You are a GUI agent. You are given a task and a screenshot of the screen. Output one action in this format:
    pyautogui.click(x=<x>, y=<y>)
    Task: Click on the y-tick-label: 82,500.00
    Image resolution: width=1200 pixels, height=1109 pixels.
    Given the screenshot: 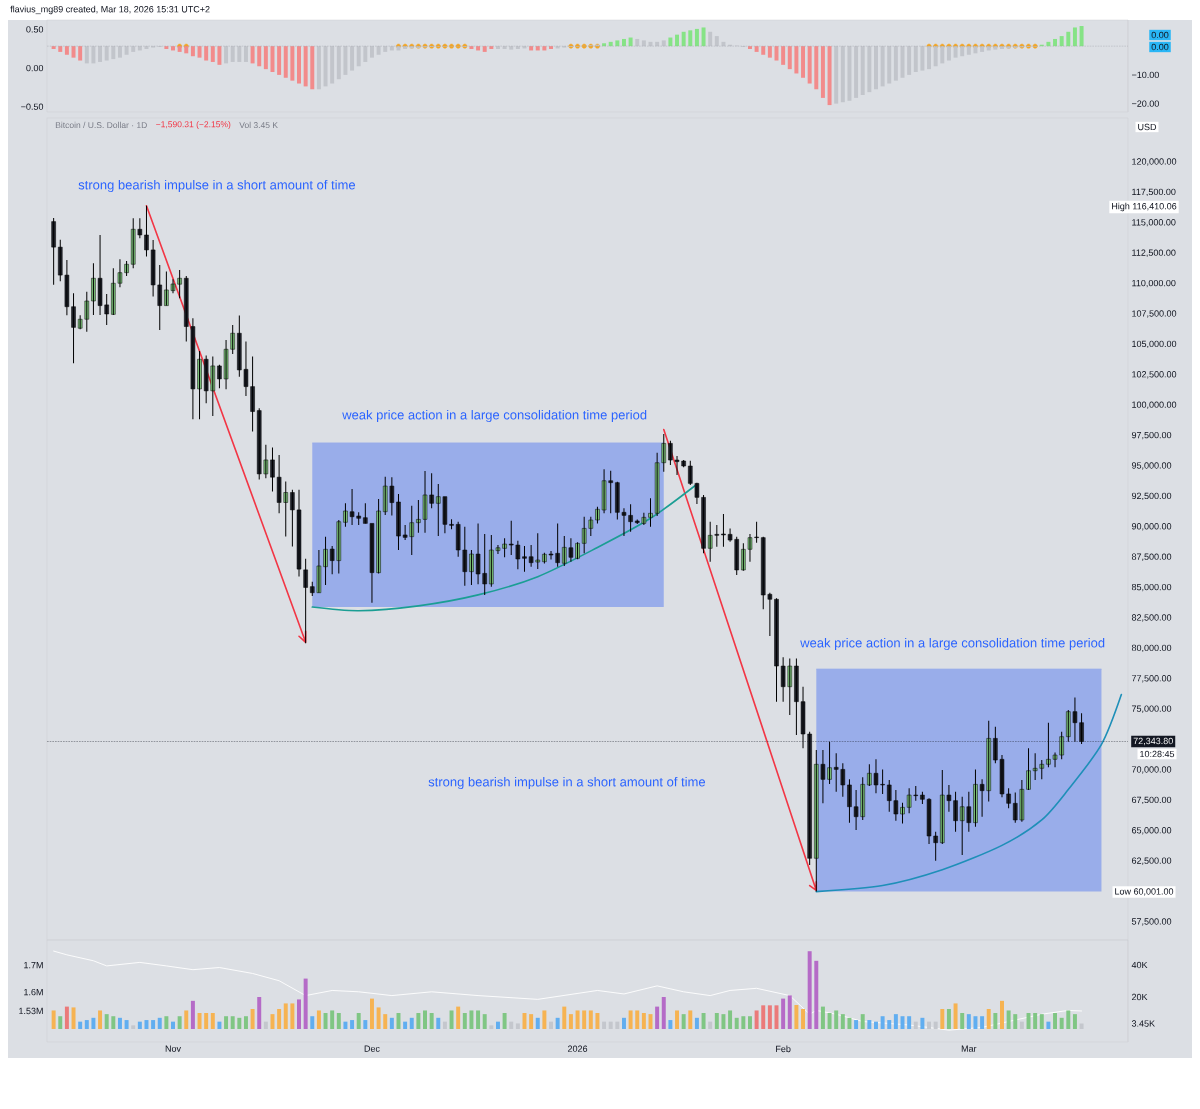 What is the action you would take?
    pyautogui.click(x=1151, y=618)
    